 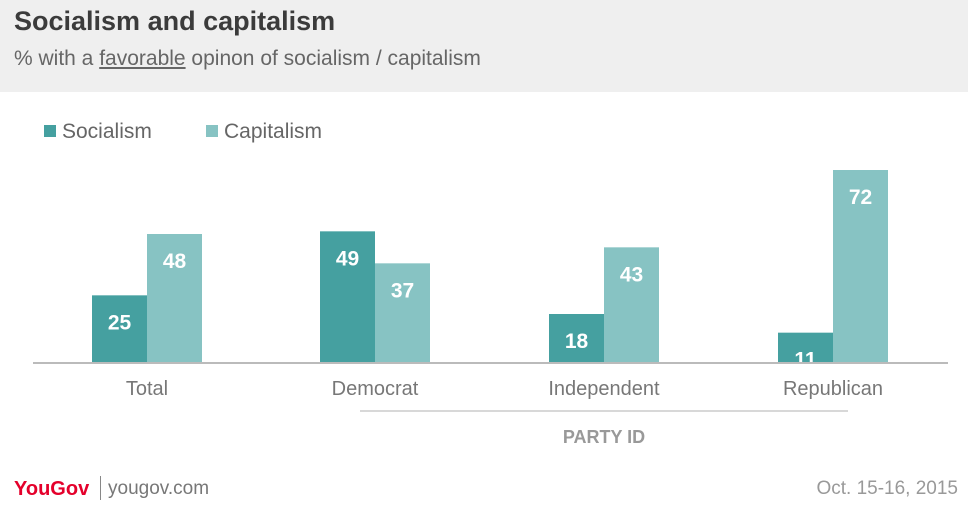 I want to click on legend-label-capitalism: Capitalism, so click(x=273, y=131).